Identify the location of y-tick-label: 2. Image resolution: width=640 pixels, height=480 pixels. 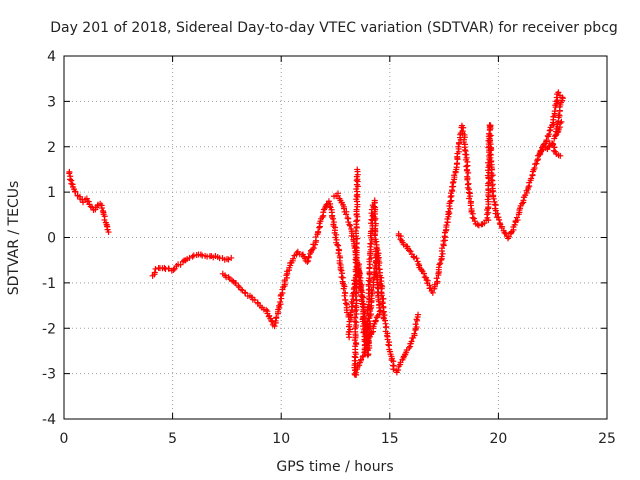
(51, 148).